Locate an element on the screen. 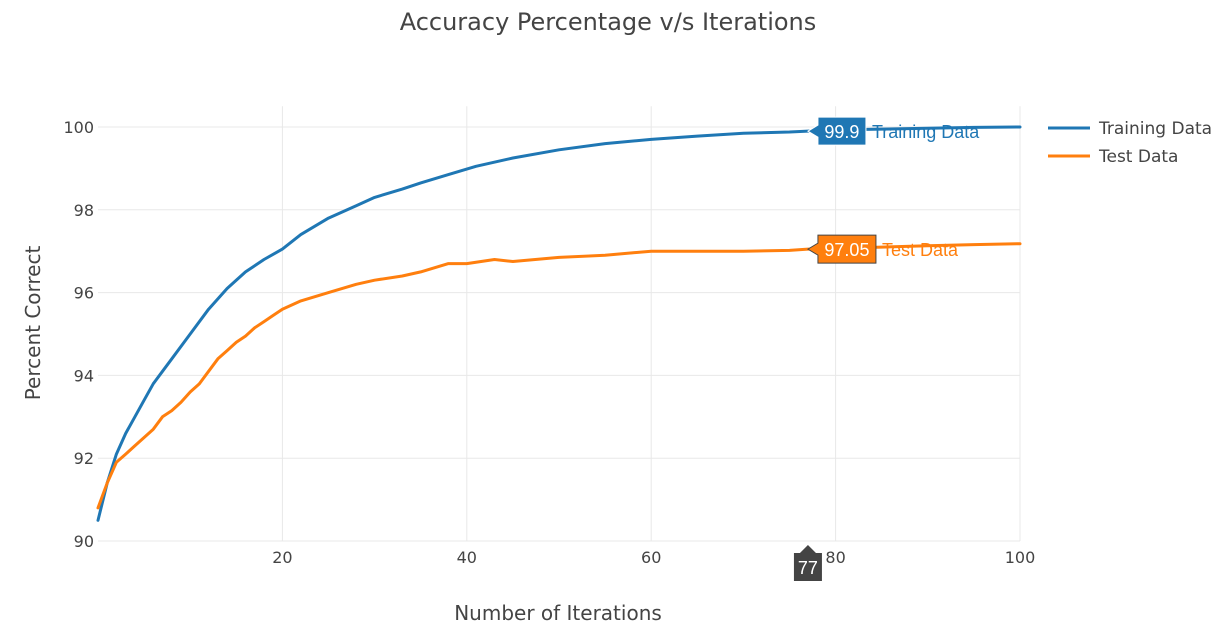 Image resolution: width=1218 pixels, height=633 pixels. x-tick-label: 80 is located at coordinates (835, 557).